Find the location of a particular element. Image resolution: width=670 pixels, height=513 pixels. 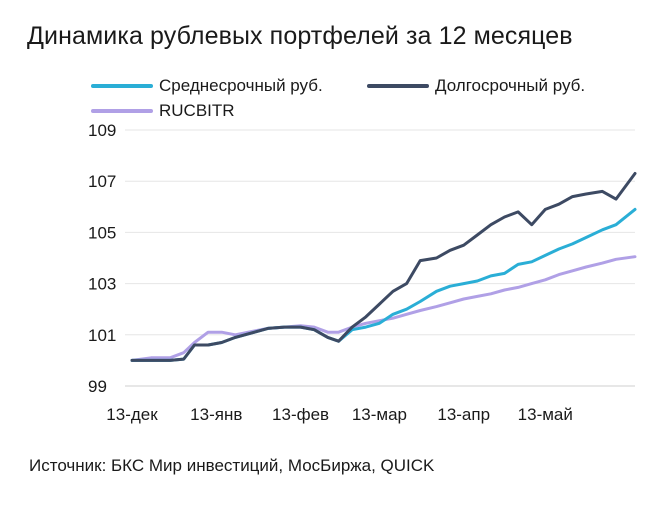

x-tick-label: 13-мар is located at coordinates (379, 414).